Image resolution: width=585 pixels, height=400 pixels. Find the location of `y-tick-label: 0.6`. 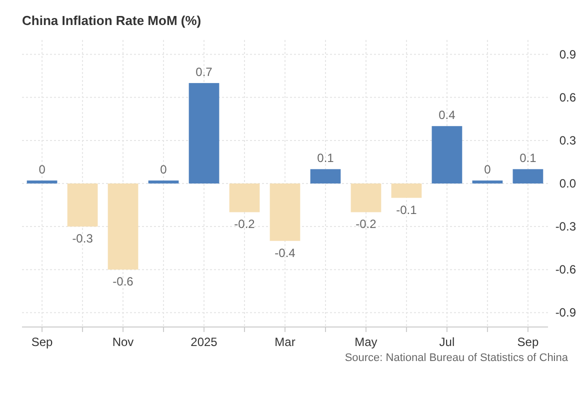

y-tick-label: 0.6 is located at coordinates (567, 97).